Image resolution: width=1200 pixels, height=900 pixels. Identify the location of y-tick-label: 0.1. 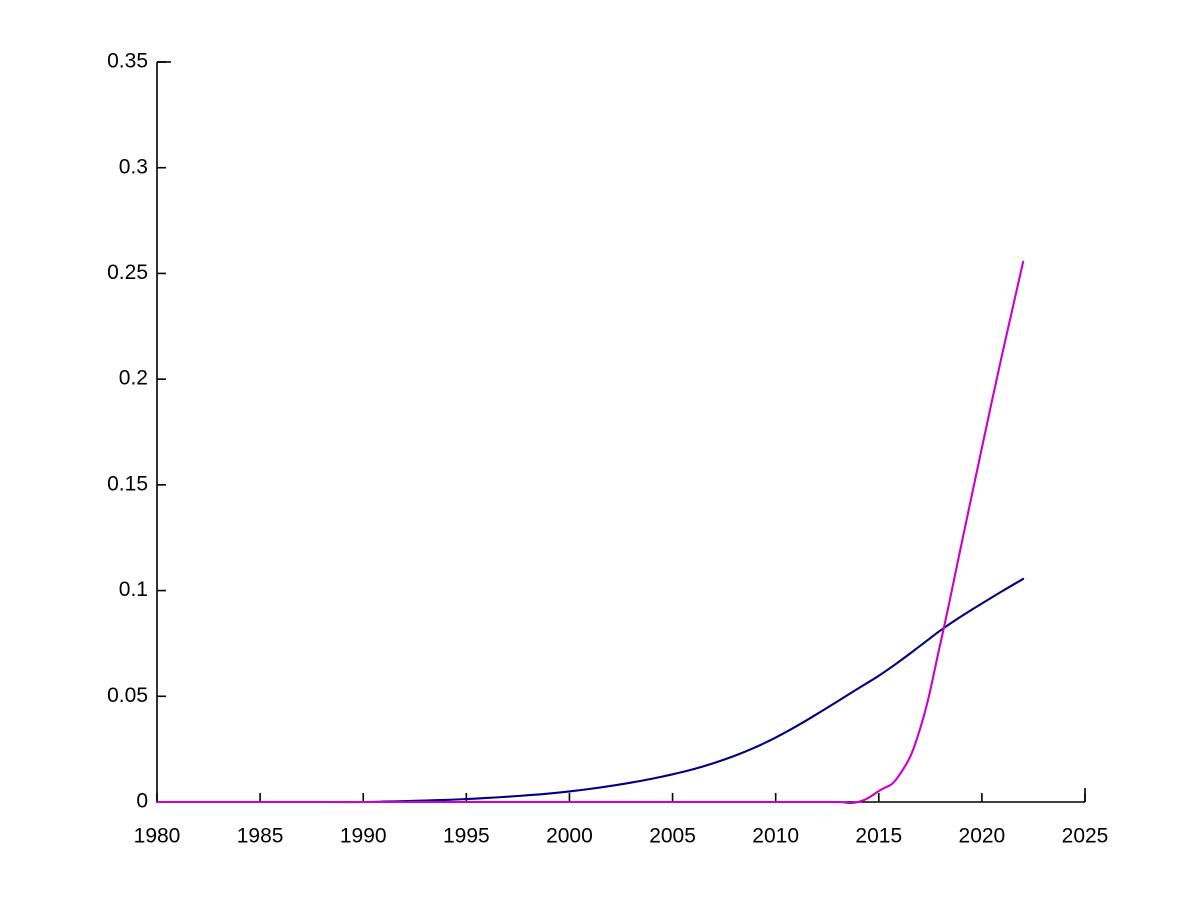
(133, 589).